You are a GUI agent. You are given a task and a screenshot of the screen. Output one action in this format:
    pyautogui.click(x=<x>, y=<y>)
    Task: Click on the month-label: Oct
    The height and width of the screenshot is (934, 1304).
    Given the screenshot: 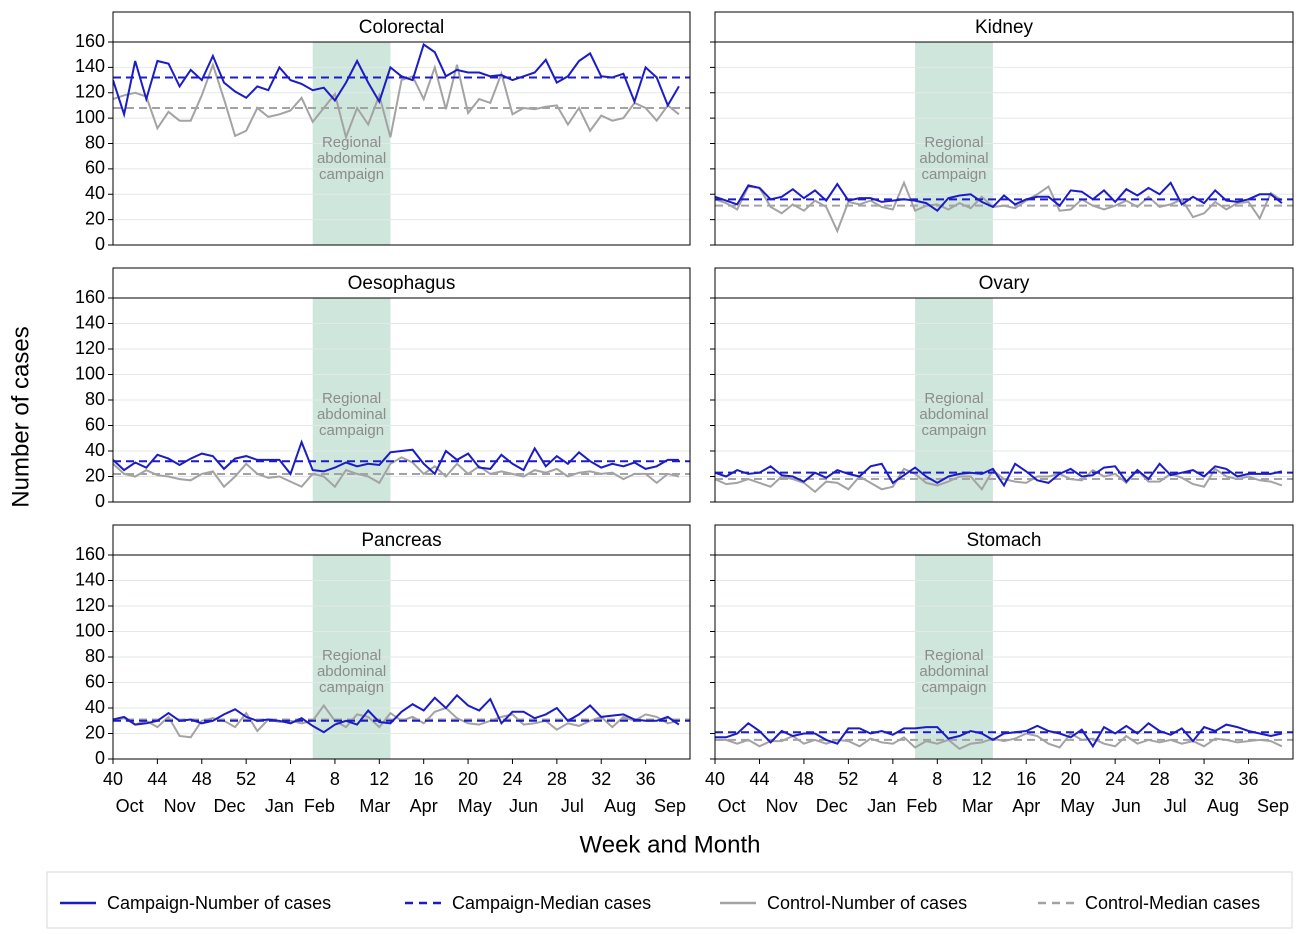 What is the action you would take?
    pyautogui.click(x=130, y=806)
    